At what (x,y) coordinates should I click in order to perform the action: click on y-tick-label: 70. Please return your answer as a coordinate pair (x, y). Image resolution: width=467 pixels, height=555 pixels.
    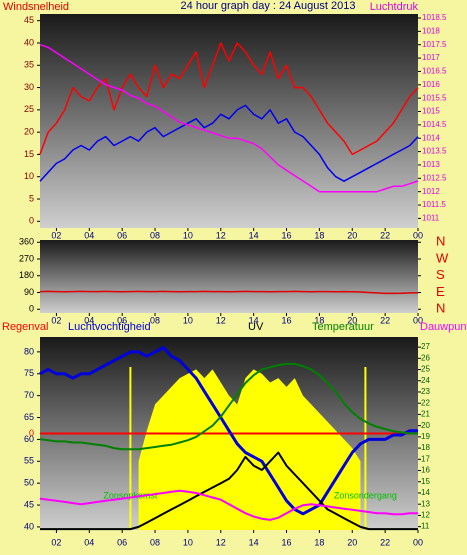
    Looking at the image, I should click on (29, 395).